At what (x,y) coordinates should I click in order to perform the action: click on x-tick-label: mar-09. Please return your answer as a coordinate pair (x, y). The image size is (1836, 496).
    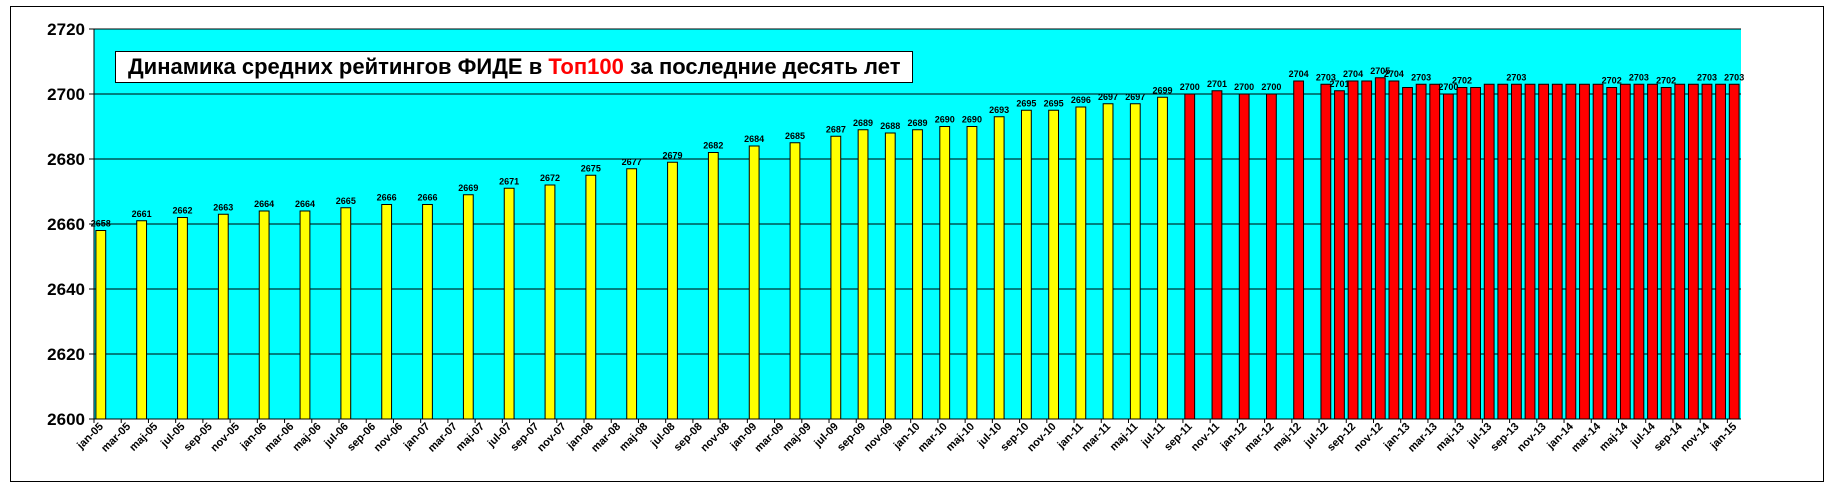
    Looking at the image, I should click on (770, 438).